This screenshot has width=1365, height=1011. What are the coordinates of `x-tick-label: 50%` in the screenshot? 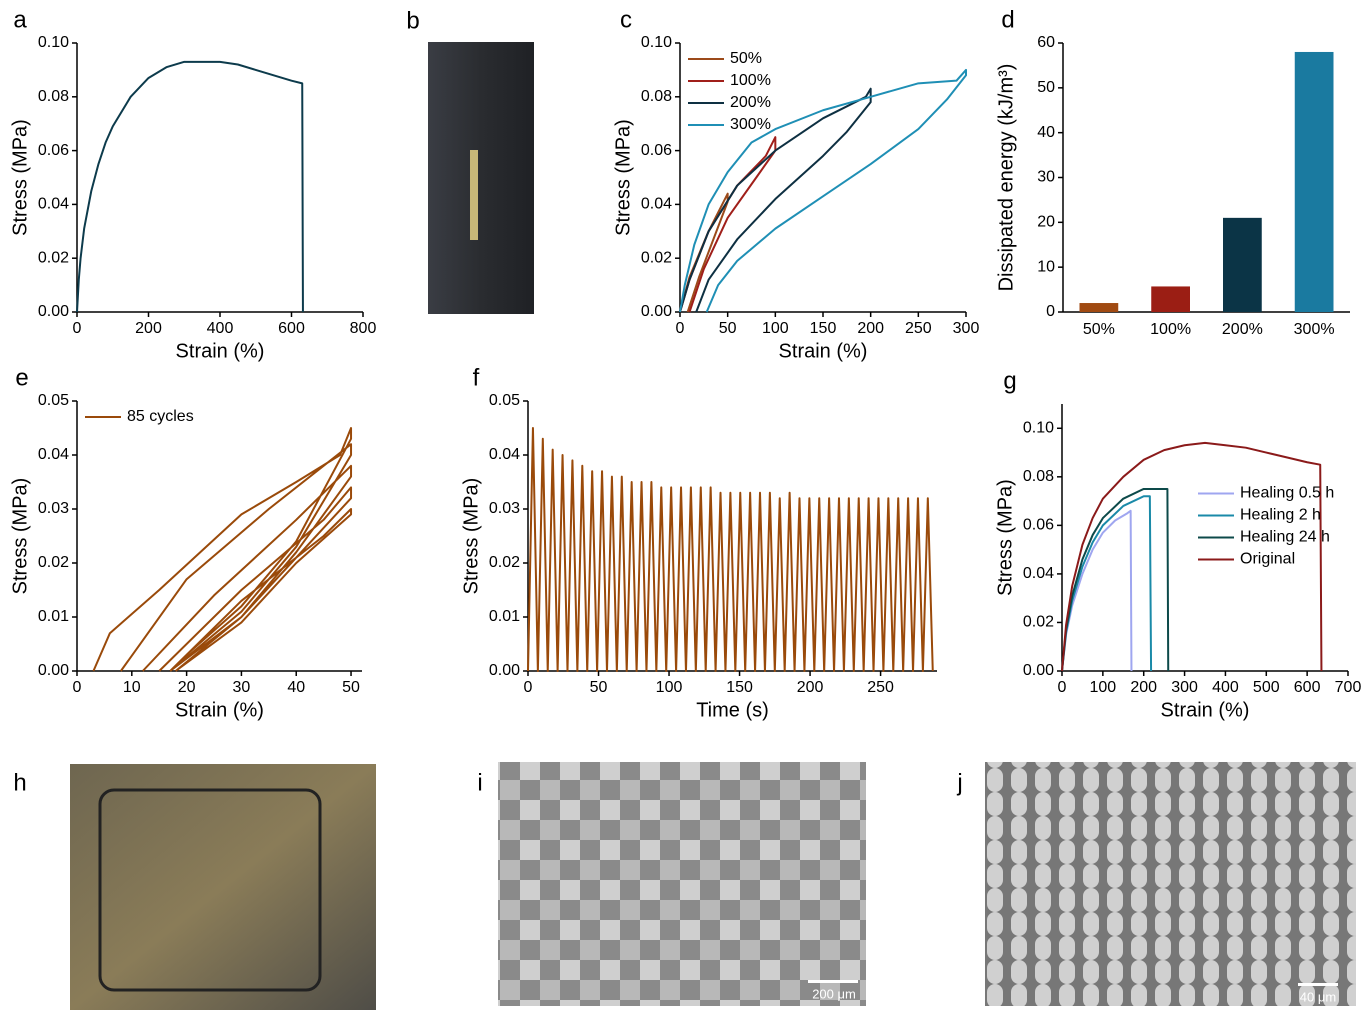 It's located at (1099, 329).